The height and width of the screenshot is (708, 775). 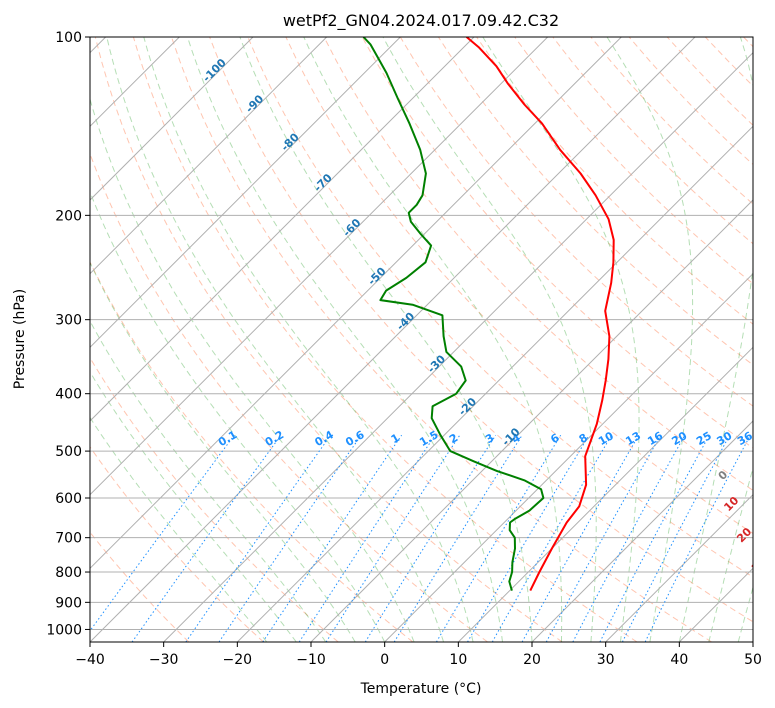 What do you see at coordinates (68, 38) in the screenshot?
I see `y-tick-label: 100` at bounding box center [68, 38].